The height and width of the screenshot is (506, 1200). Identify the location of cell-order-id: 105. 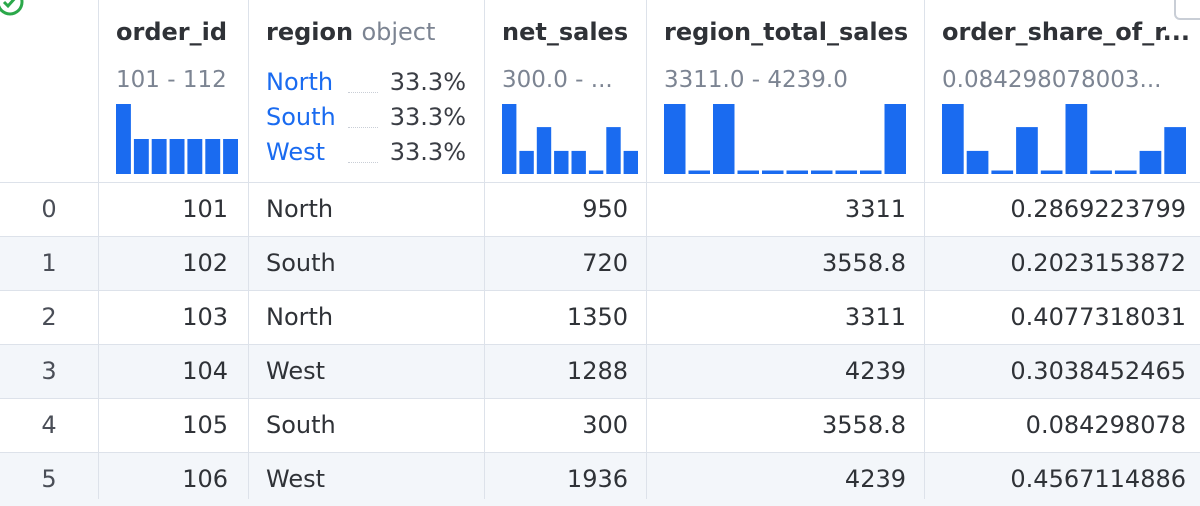
(205, 425).